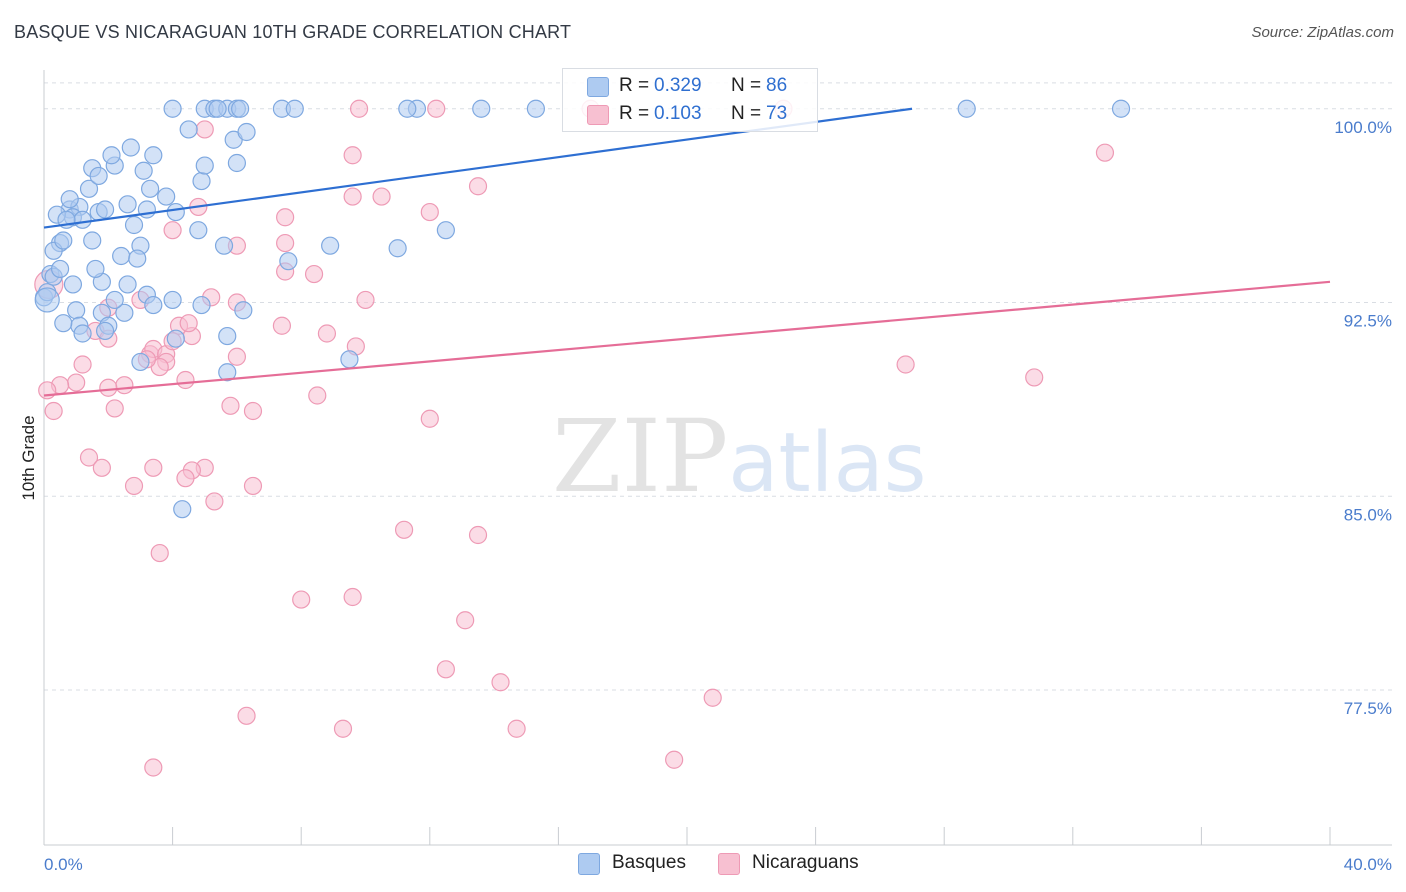 The height and width of the screenshot is (892, 1406). I want to click on legend-label-nicaraguans: Nicaraguans, so click(805, 862).